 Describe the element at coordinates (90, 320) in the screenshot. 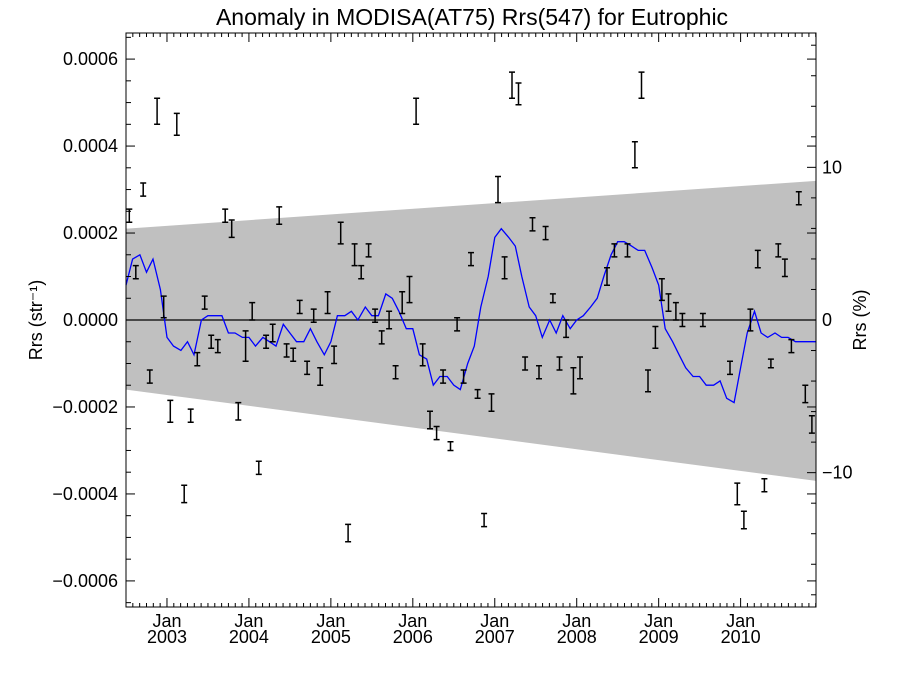

I see `y-tick-label: 0.0000` at that location.